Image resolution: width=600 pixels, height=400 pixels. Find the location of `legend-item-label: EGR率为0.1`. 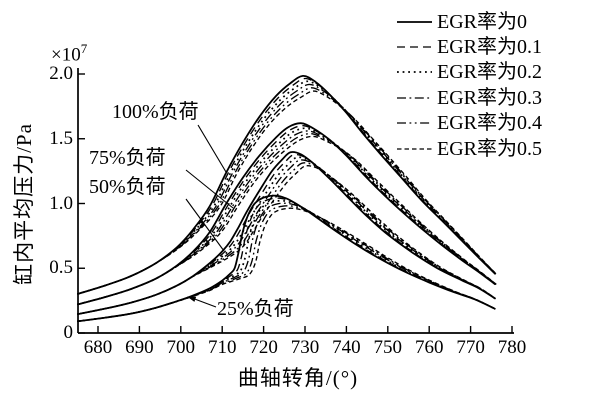

legend-item-label: EGR率为0.1 is located at coordinates (489, 47).